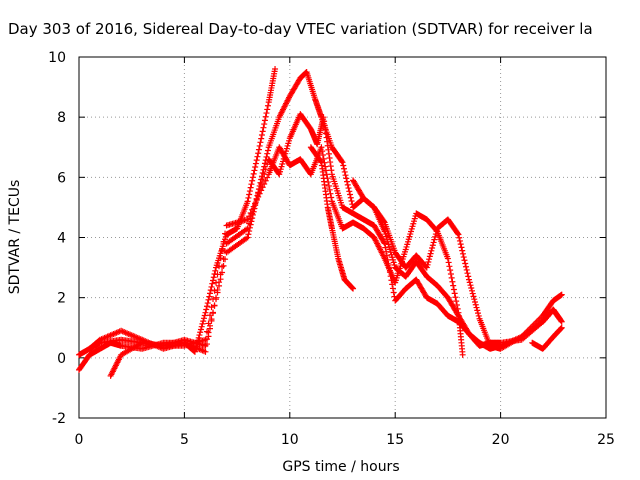 The image size is (640, 480). Describe the element at coordinates (61, 299) in the screenshot. I see `y-tick-label: 2` at that location.